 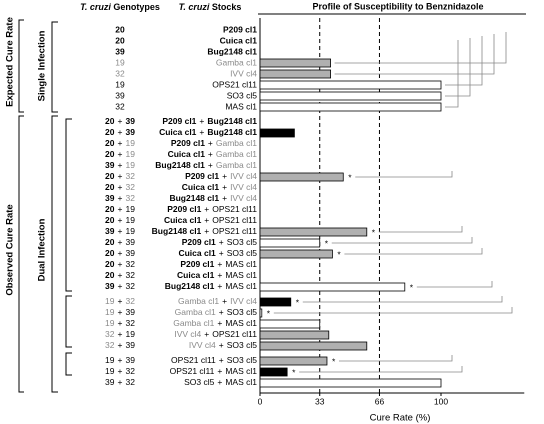 I want to click on stock-label: OPS21 cl11 + MAS cl1, so click(x=214, y=371).